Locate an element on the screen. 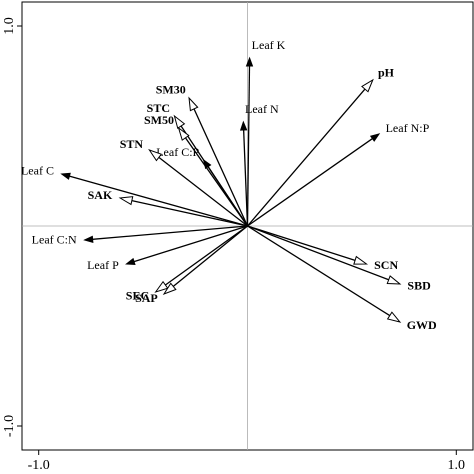 The height and width of the screenshot is (474, 474). vector-label: STC is located at coordinates (158, 108).